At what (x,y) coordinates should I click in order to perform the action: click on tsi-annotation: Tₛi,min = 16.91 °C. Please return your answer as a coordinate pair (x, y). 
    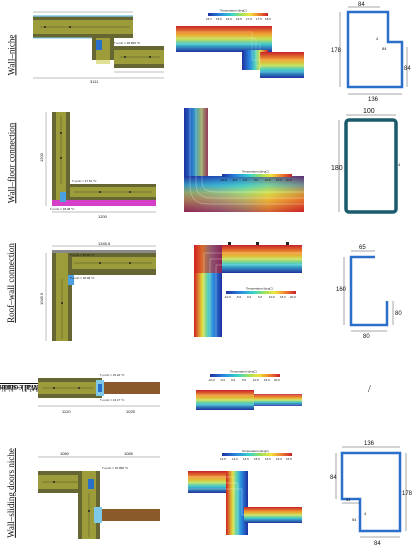
    Looking at the image, I should click on (82, 255).